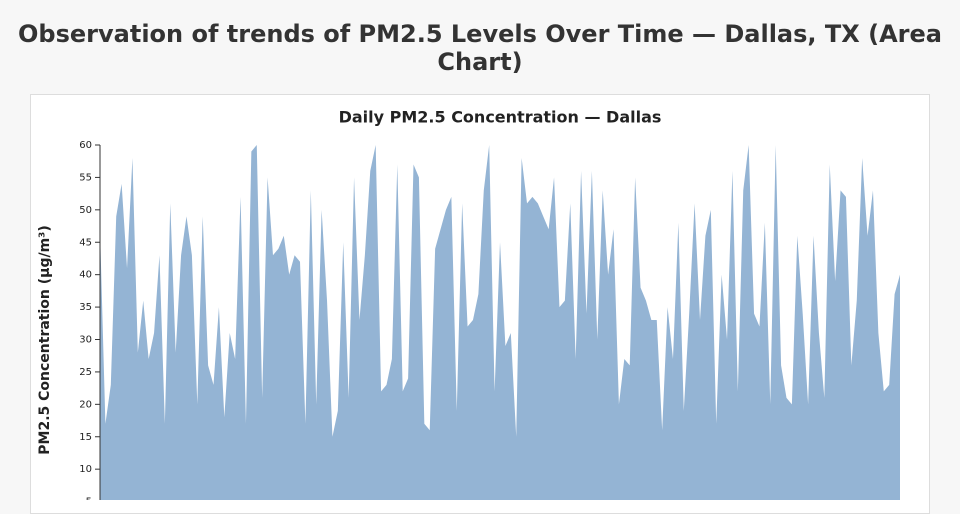  I want to click on y-tick-label: 35, so click(85, 307).